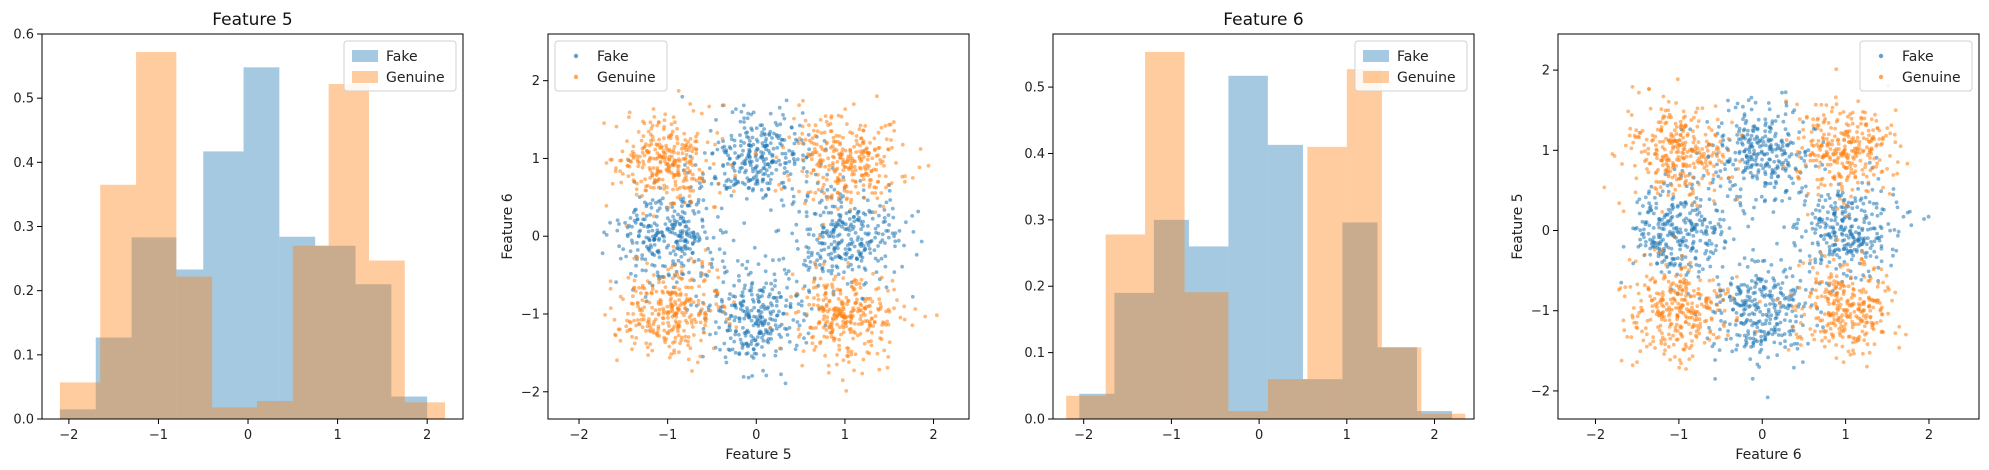 The image size is (1989, 470). I want to click on legend-label-fake: Fake, so click(613, 57).